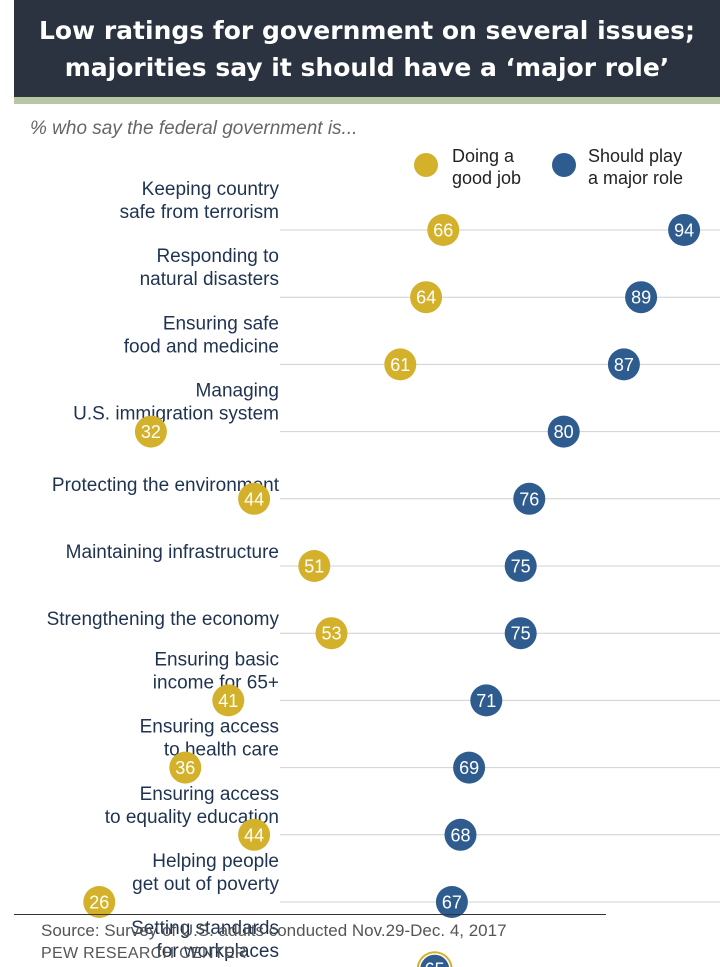 The image size is (720, 967). I want to click on row-label-line: food and medicine, so click(201, 346).